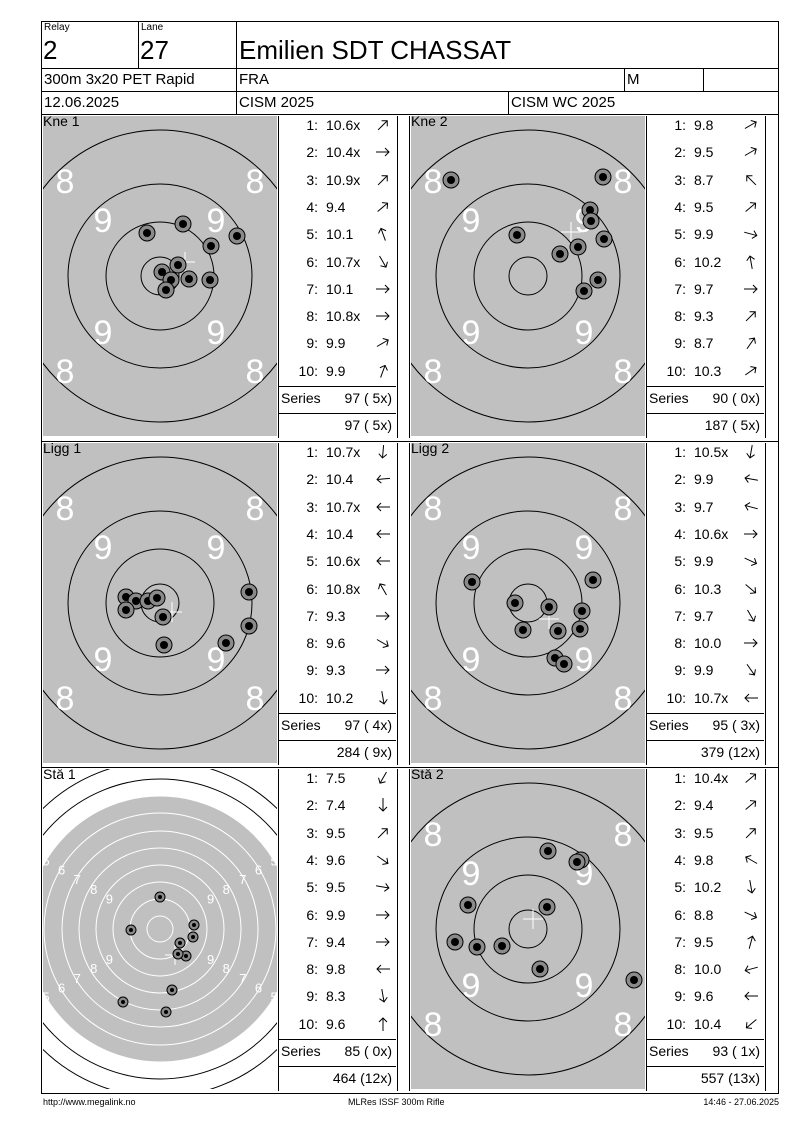  What do you see at coordinates (676, 1023) in the screenshot?
I see `shot-number: 10:` at bounding box center [676, 1023].